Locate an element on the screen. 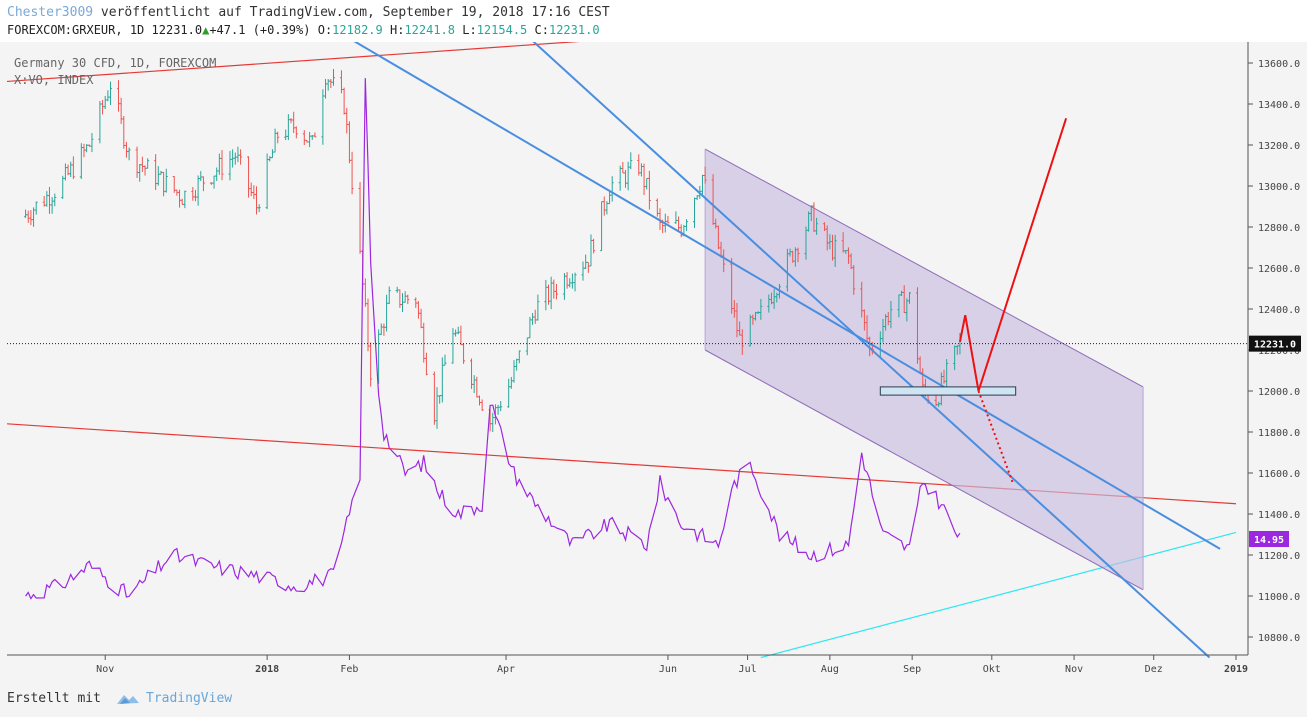  open-value: 12182.9 is located at coordinates (357, 30).